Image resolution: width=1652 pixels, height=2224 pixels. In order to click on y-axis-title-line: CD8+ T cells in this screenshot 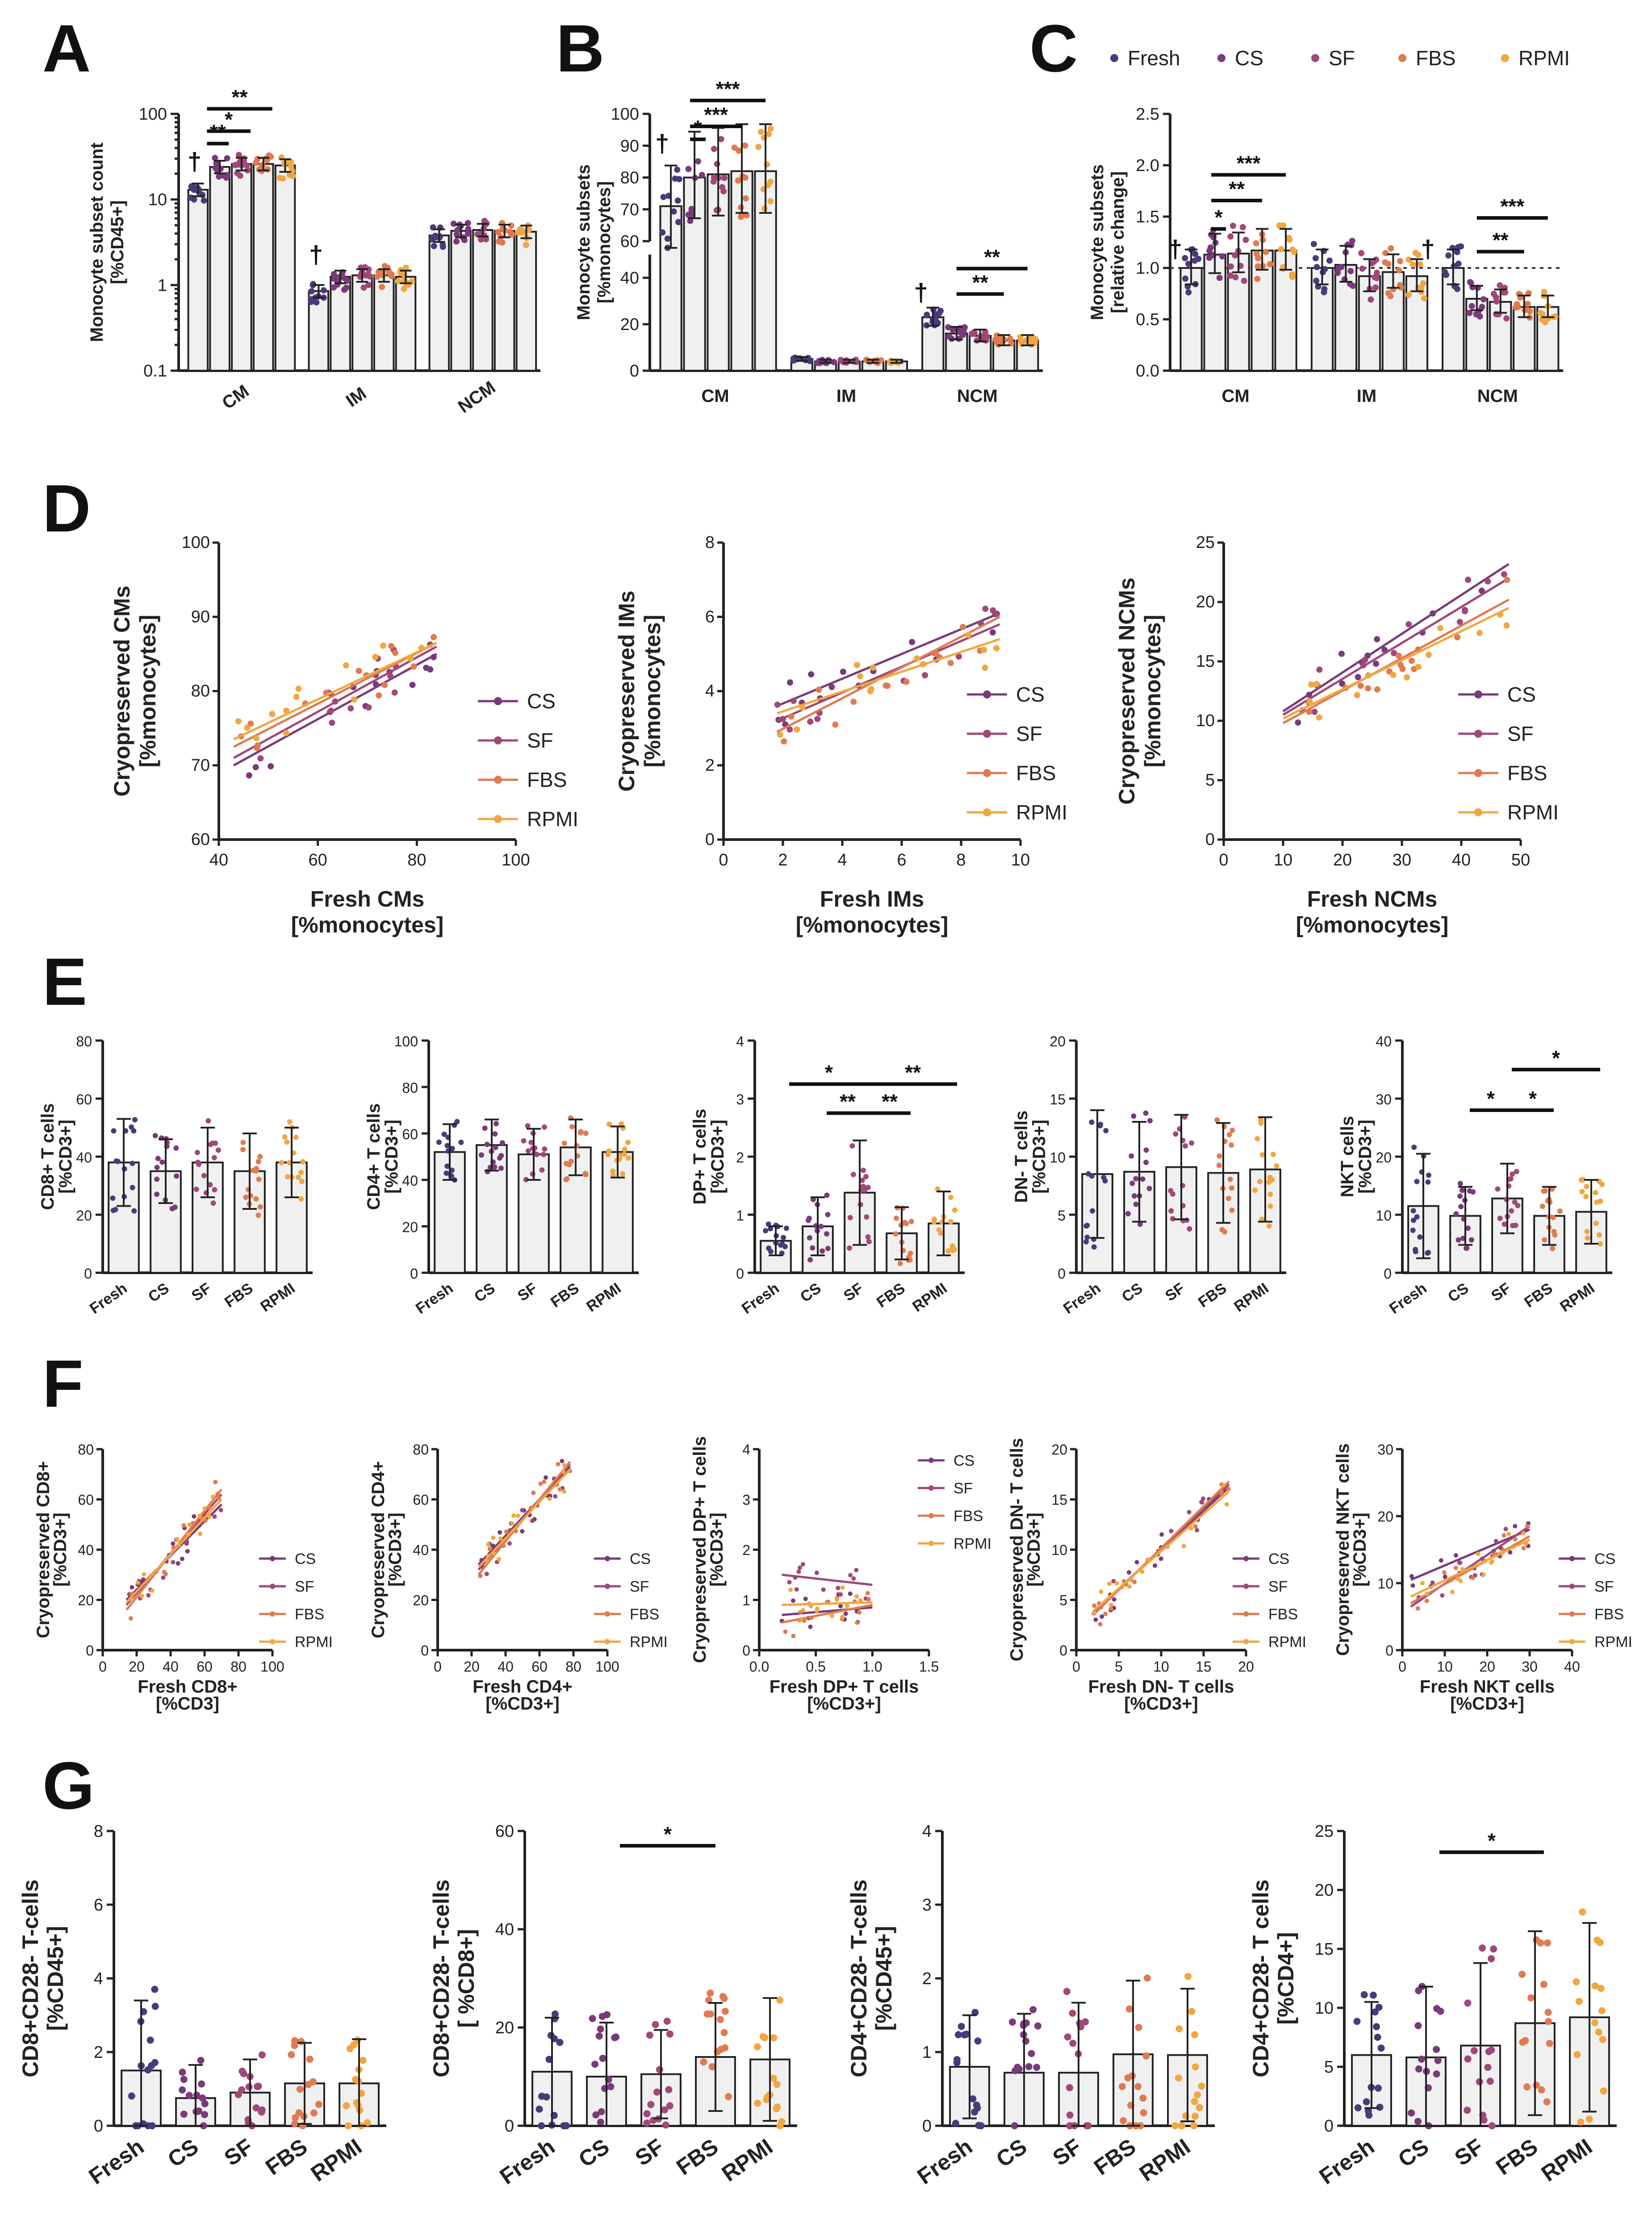, I will do `click(48, 1156)`.